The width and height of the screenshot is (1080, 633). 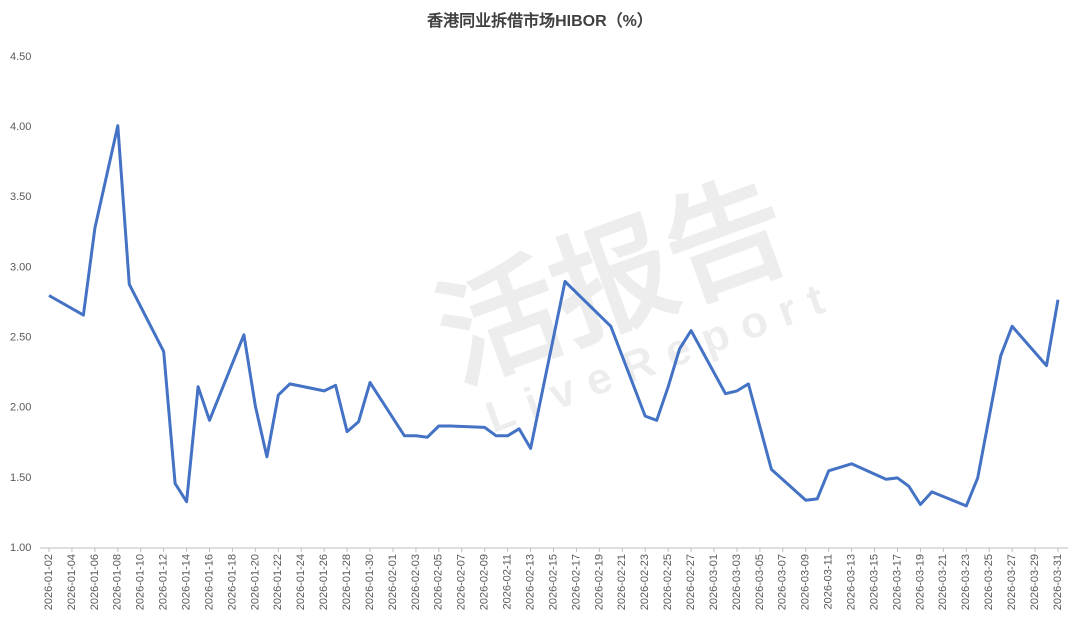 I want to click on x-tick-label: 2026-01-06, so click(x=95, y=582).